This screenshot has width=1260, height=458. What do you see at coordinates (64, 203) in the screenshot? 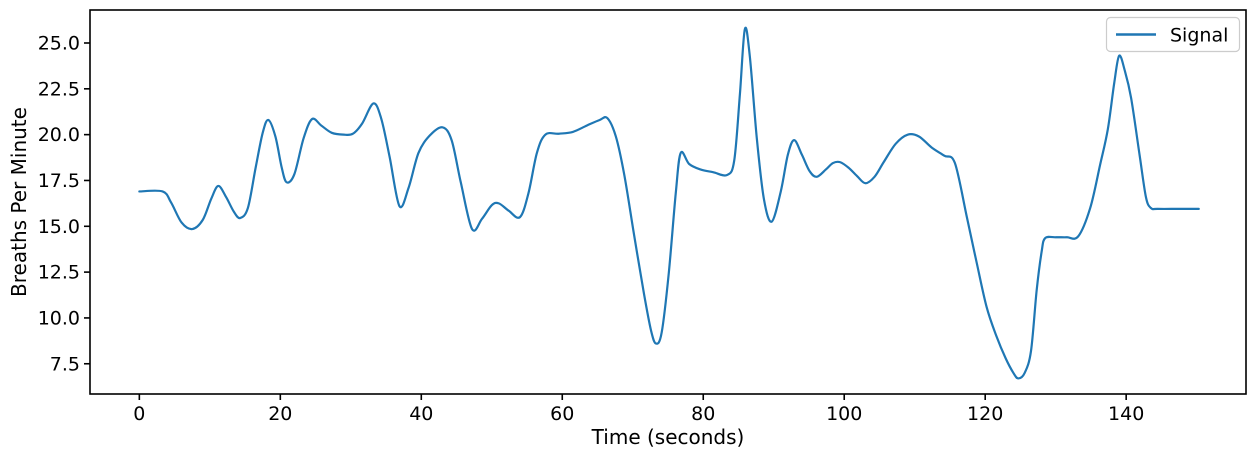
I see `y-axis: 7.5 10.0 12.5 15.0 17.5 20.0 22.5 25.0` at bounding box center [64, 203].